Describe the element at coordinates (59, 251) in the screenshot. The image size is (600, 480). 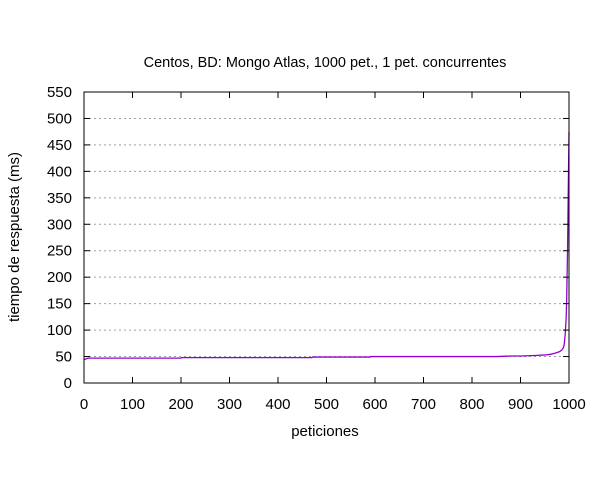
I see `y-tick-label: 250` at that location.